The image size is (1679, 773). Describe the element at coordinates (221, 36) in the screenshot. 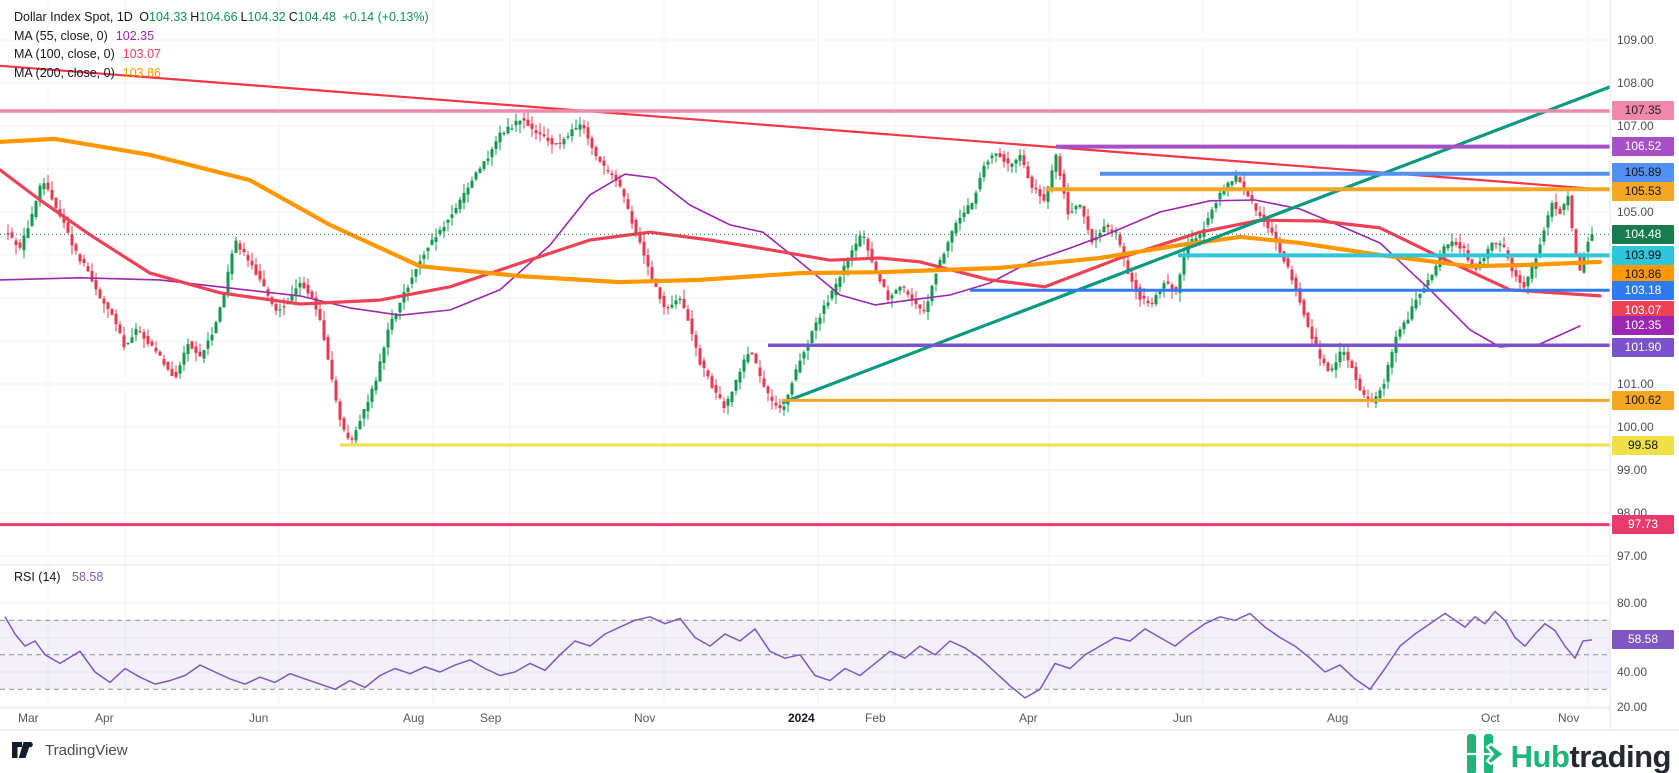

I see `ma-legend-row: MA (55, close, 0) 102.35` at that location.